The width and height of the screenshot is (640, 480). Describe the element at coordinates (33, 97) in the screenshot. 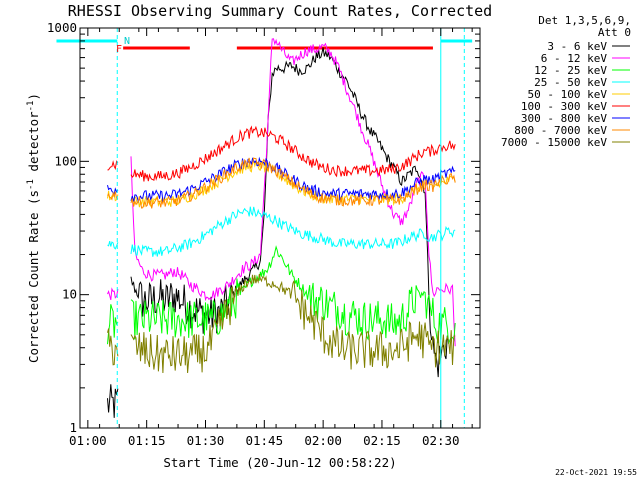

I see `y-axis-label-end: )` at that location.